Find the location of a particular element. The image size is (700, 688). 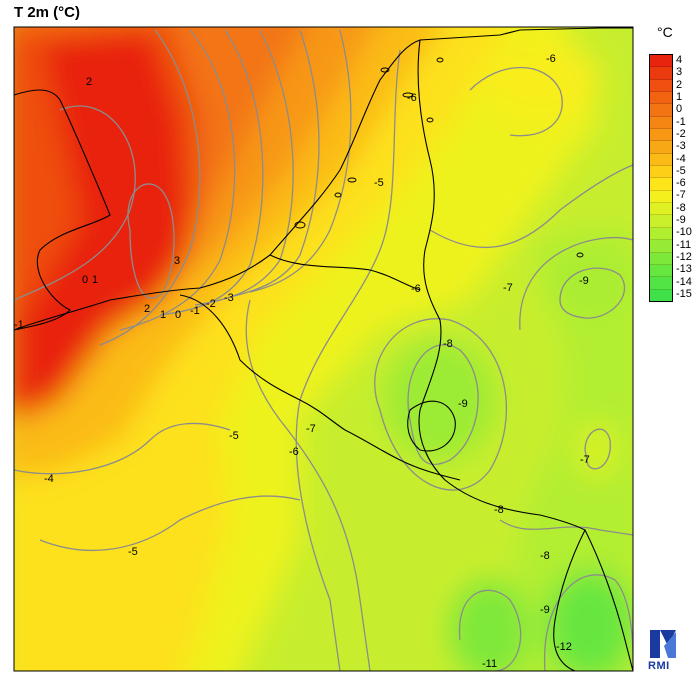

color-scale-label: 0 is located at coordinates (679, 109).